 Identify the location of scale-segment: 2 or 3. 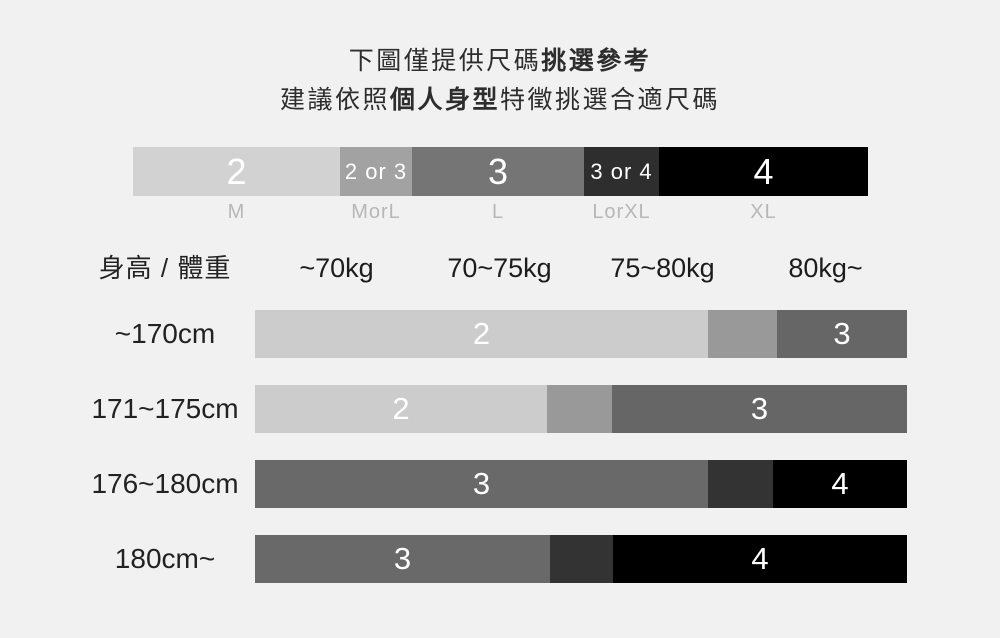
(376, 171).